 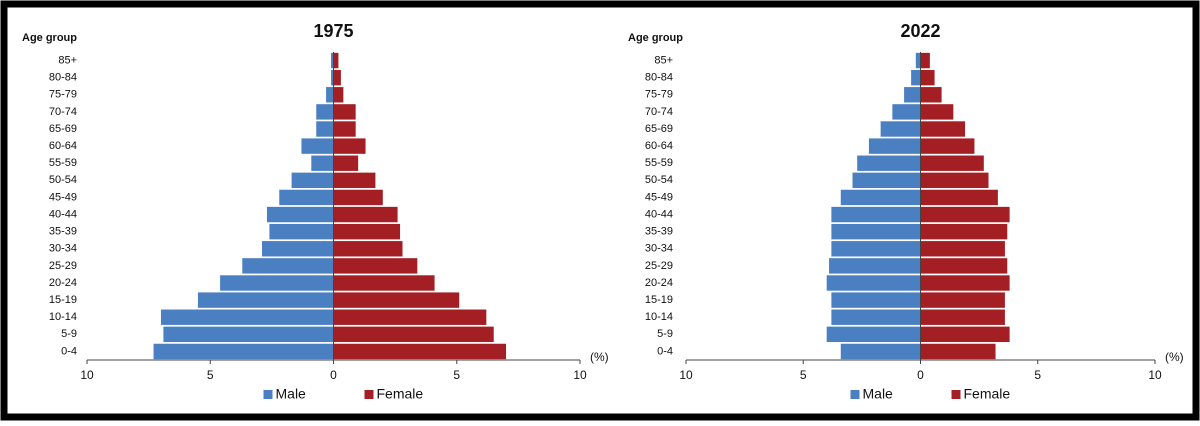 I want to click on y-tick-label: 30-34, so click(x=63, y=249).